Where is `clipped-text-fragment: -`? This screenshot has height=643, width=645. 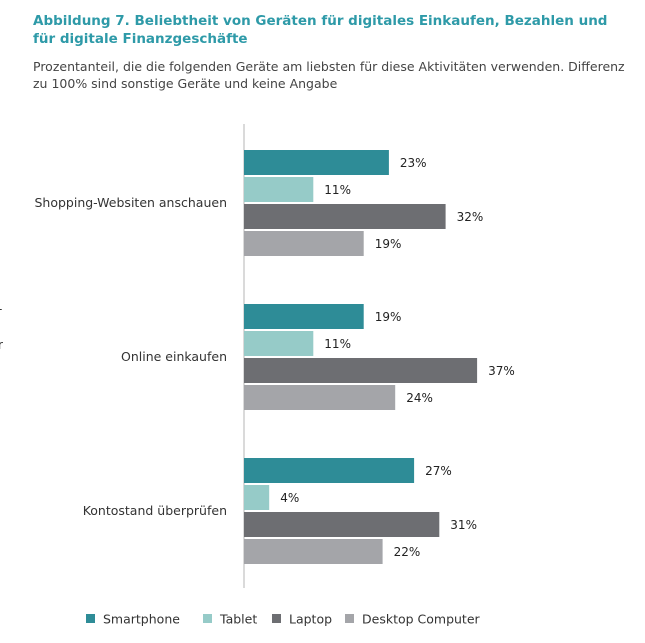
clipped-text-fragment: - is located at coordinates (1, 309).